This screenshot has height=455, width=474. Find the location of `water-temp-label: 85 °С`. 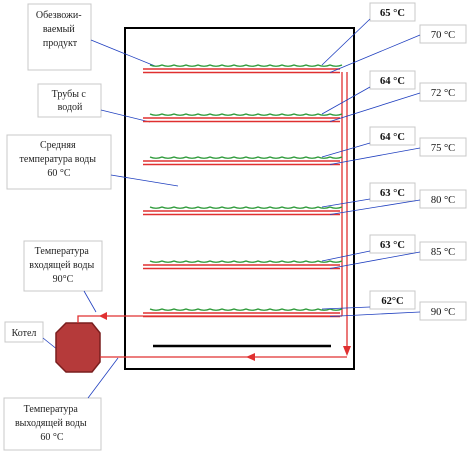

water-temp-label: 85 °С is located at coordinates (443, 252).